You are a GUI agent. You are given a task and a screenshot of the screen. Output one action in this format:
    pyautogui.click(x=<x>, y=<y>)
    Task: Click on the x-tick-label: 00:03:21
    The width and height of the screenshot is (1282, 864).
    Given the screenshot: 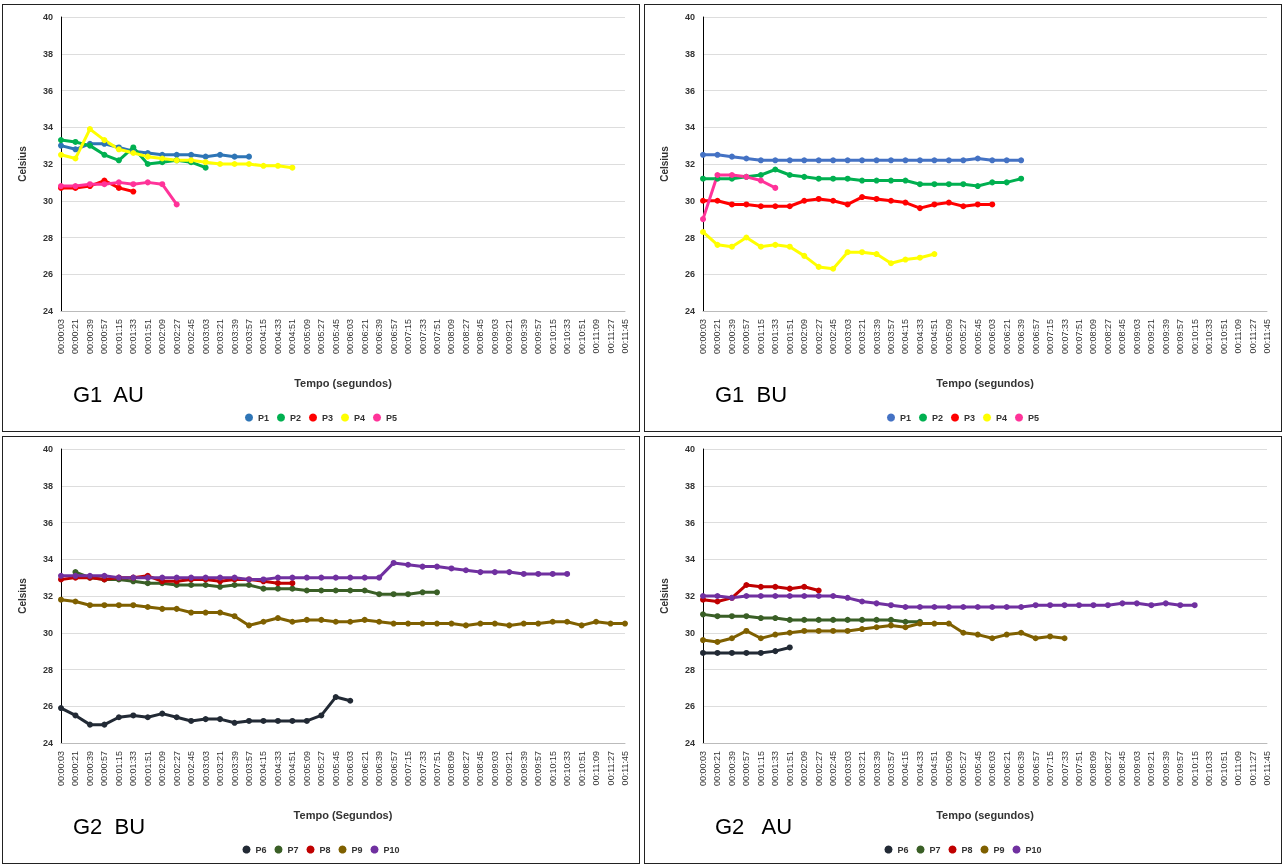 What is the action you would take?
    pyautogui.click(x=862, y=337)
    